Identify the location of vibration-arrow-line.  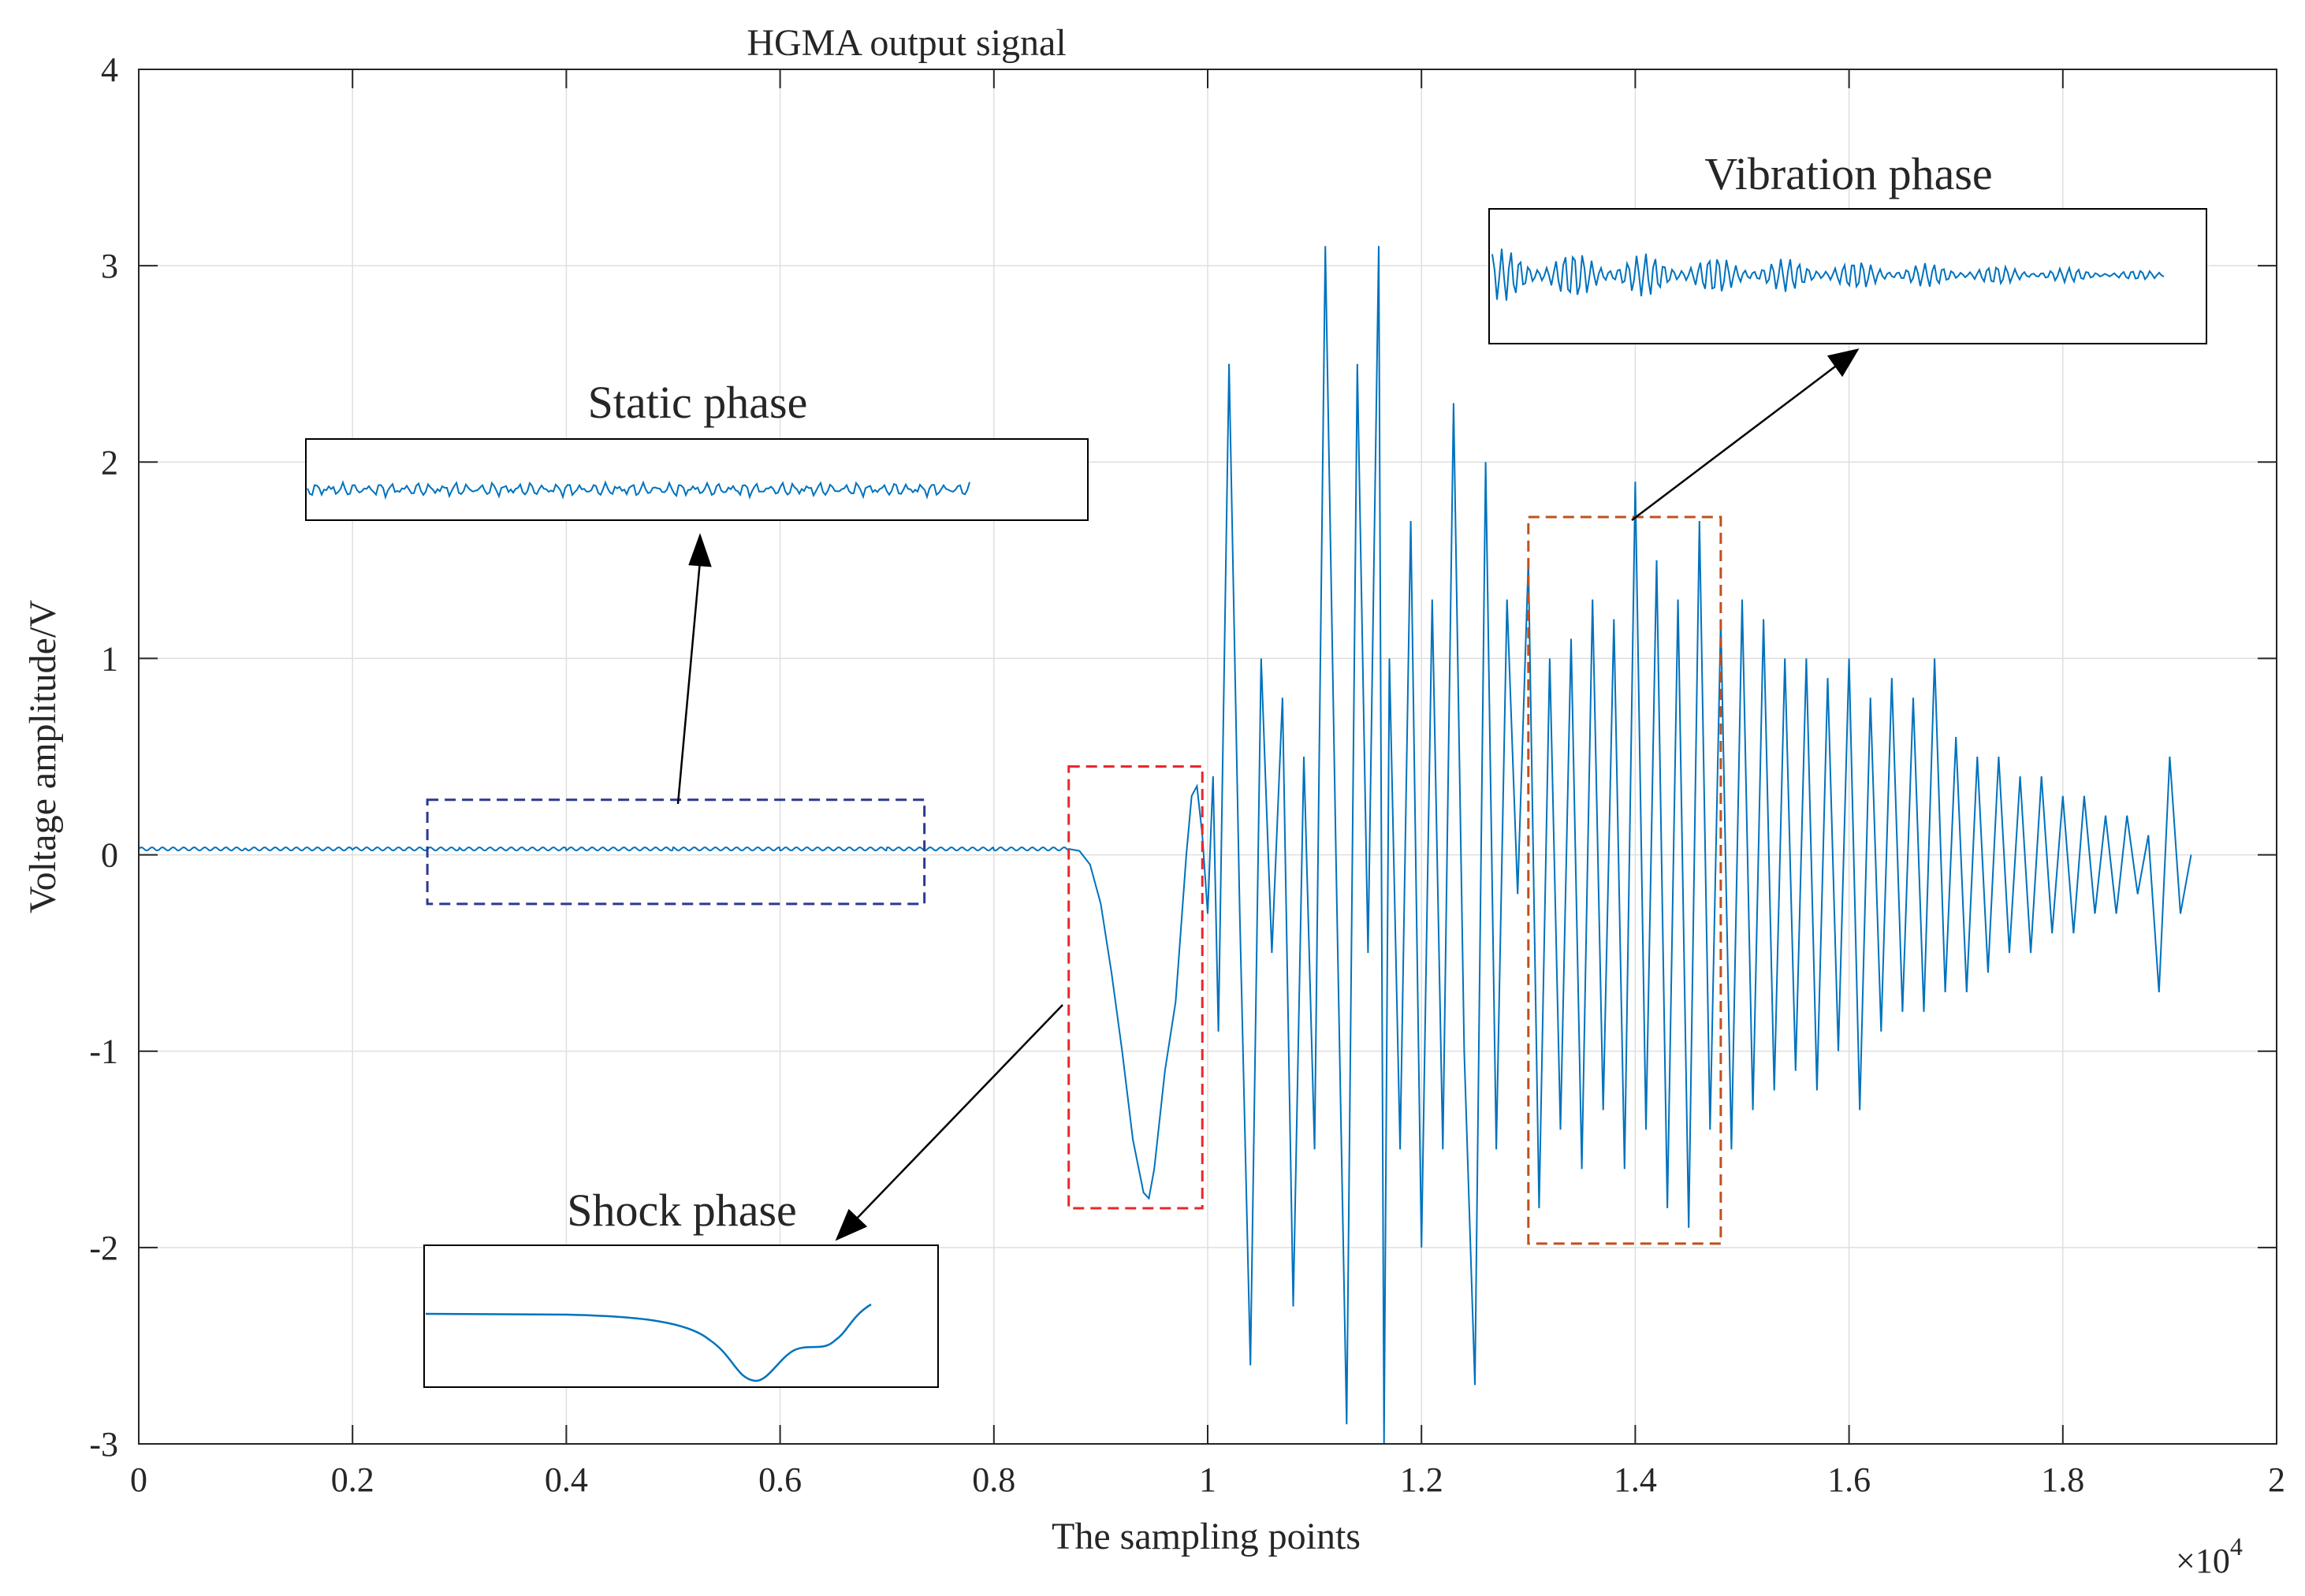
(1735, 442).